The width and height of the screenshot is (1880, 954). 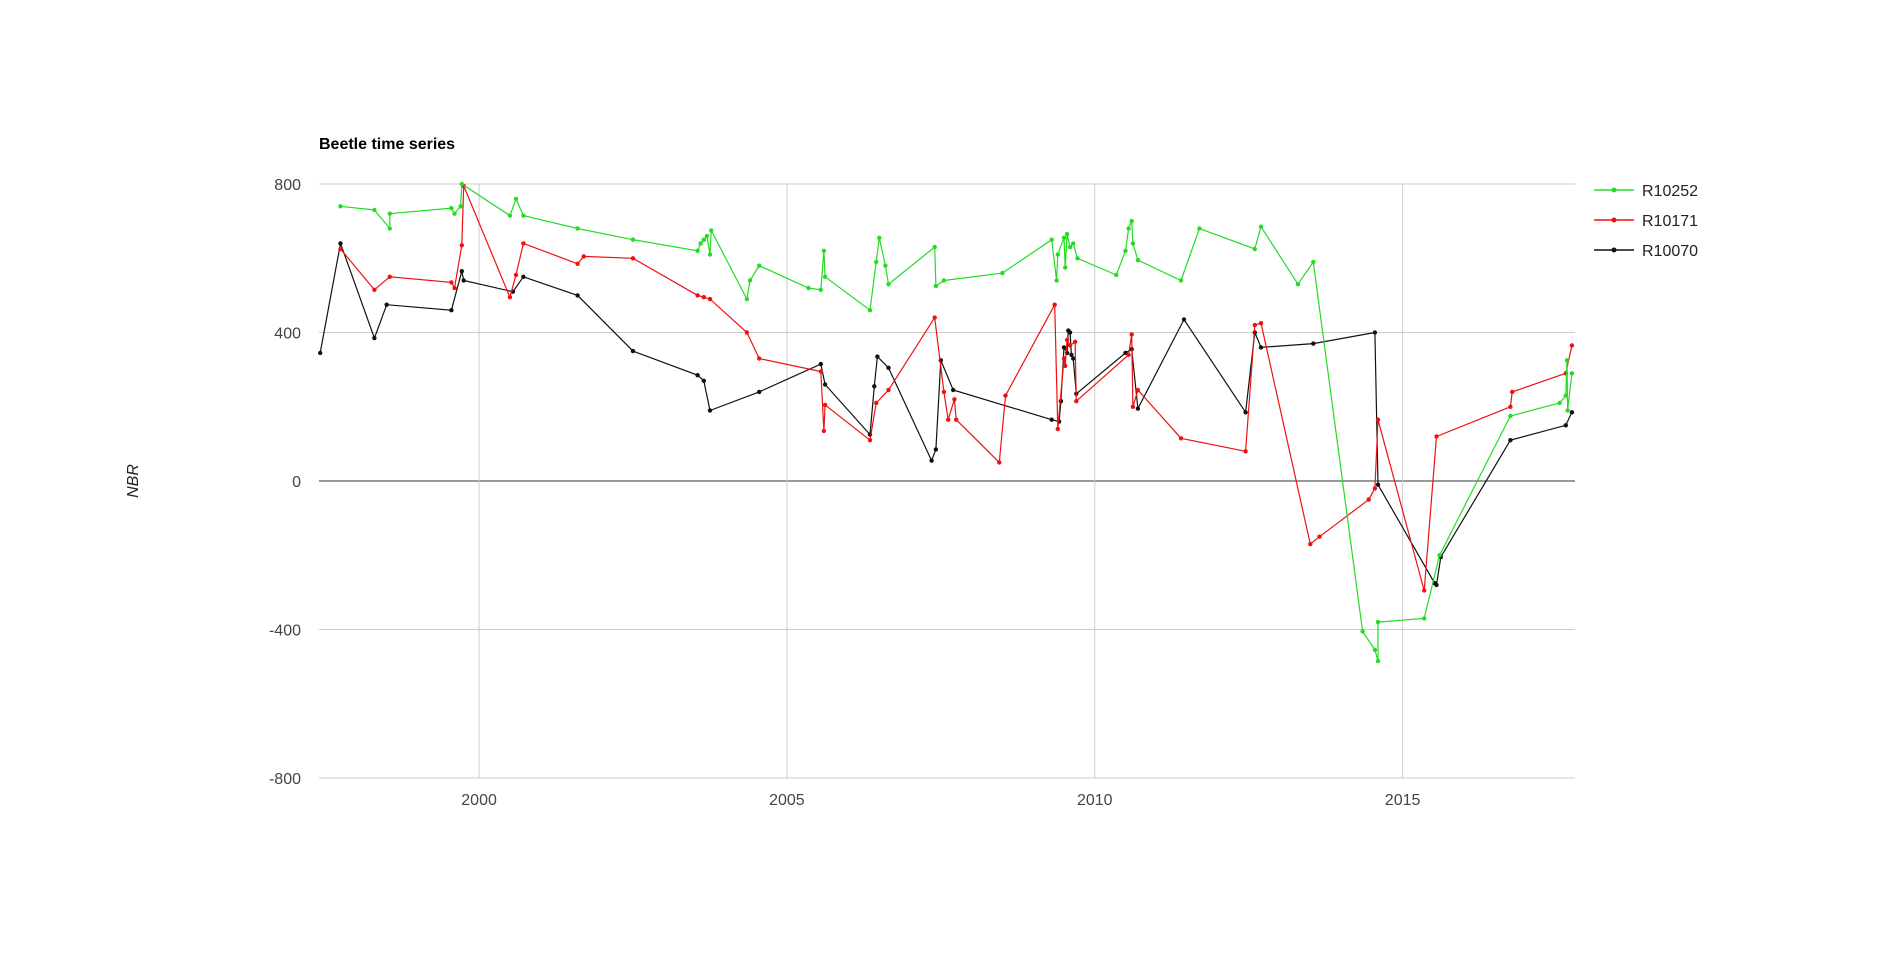 I want to click on legend-label: R10252, so click(x=1670, y=191).